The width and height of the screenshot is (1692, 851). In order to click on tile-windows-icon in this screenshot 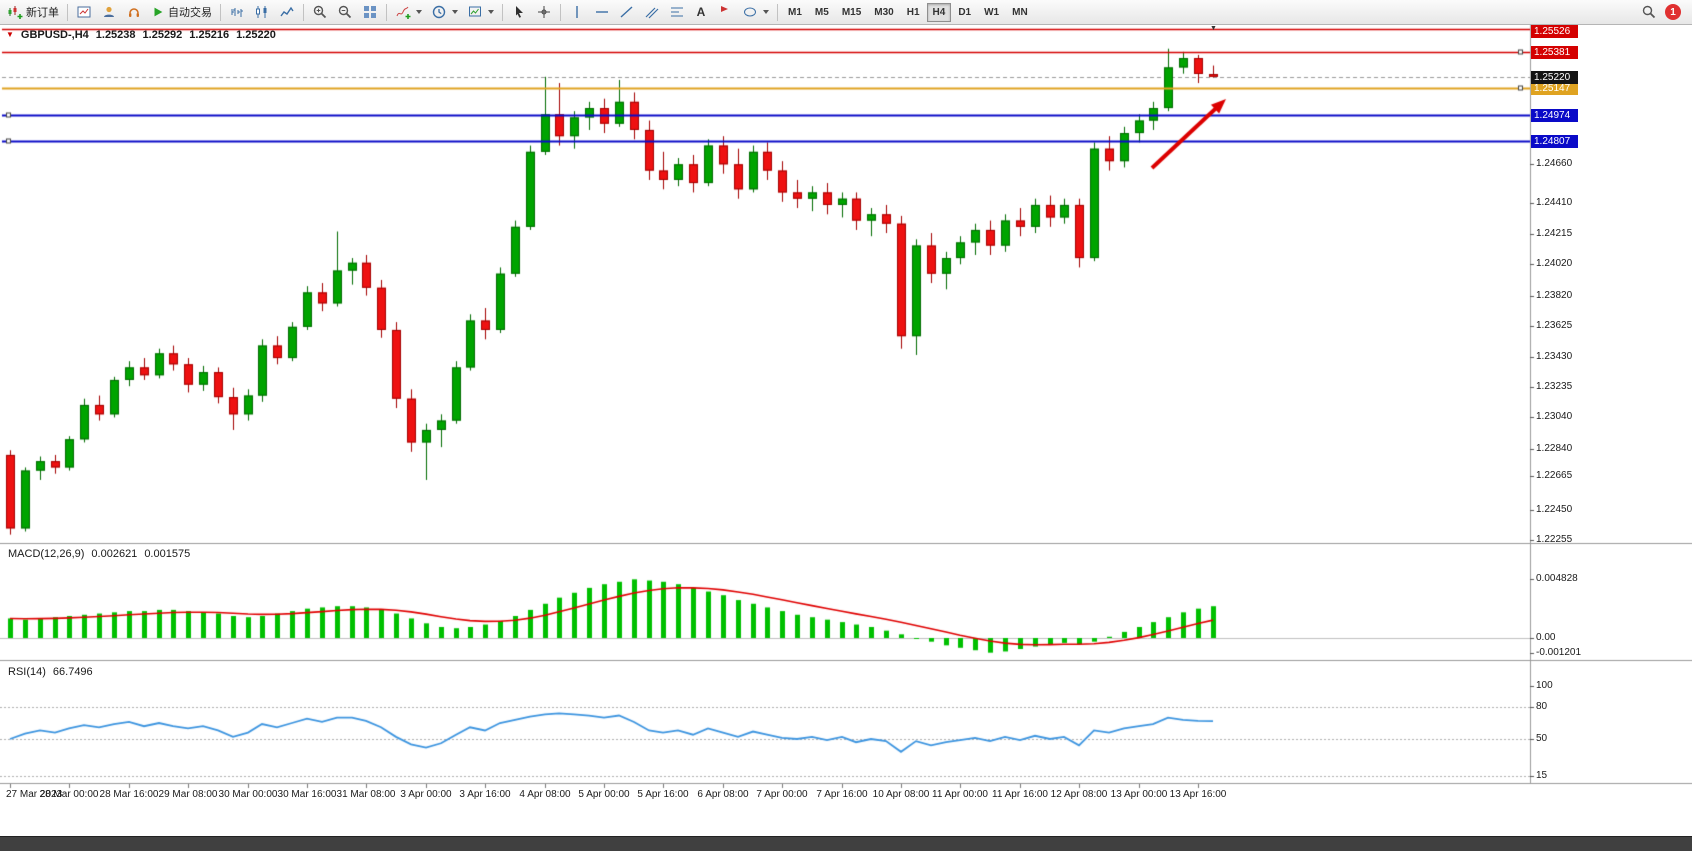, I will do `click(370, 12)`.